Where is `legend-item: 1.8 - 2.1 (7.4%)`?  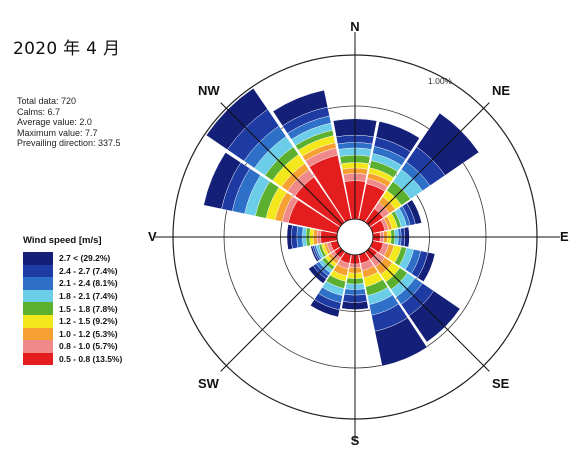
legend-item: 1.8 - 2.1 (7.4%) is located at coordinates (72, 296).